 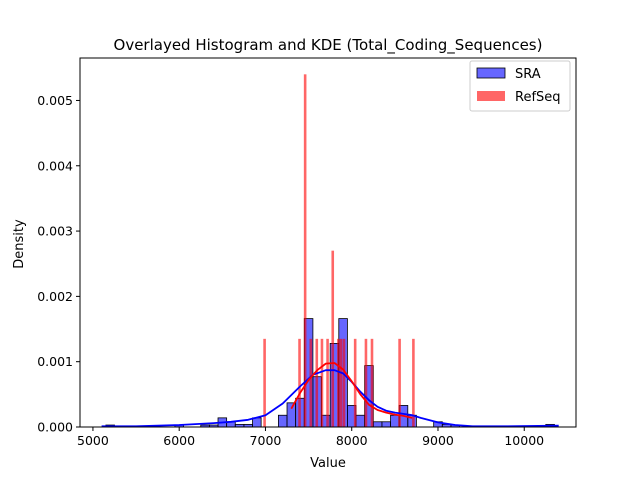 I want to click on legend-swatch-sra, so click(x=491, y=73).